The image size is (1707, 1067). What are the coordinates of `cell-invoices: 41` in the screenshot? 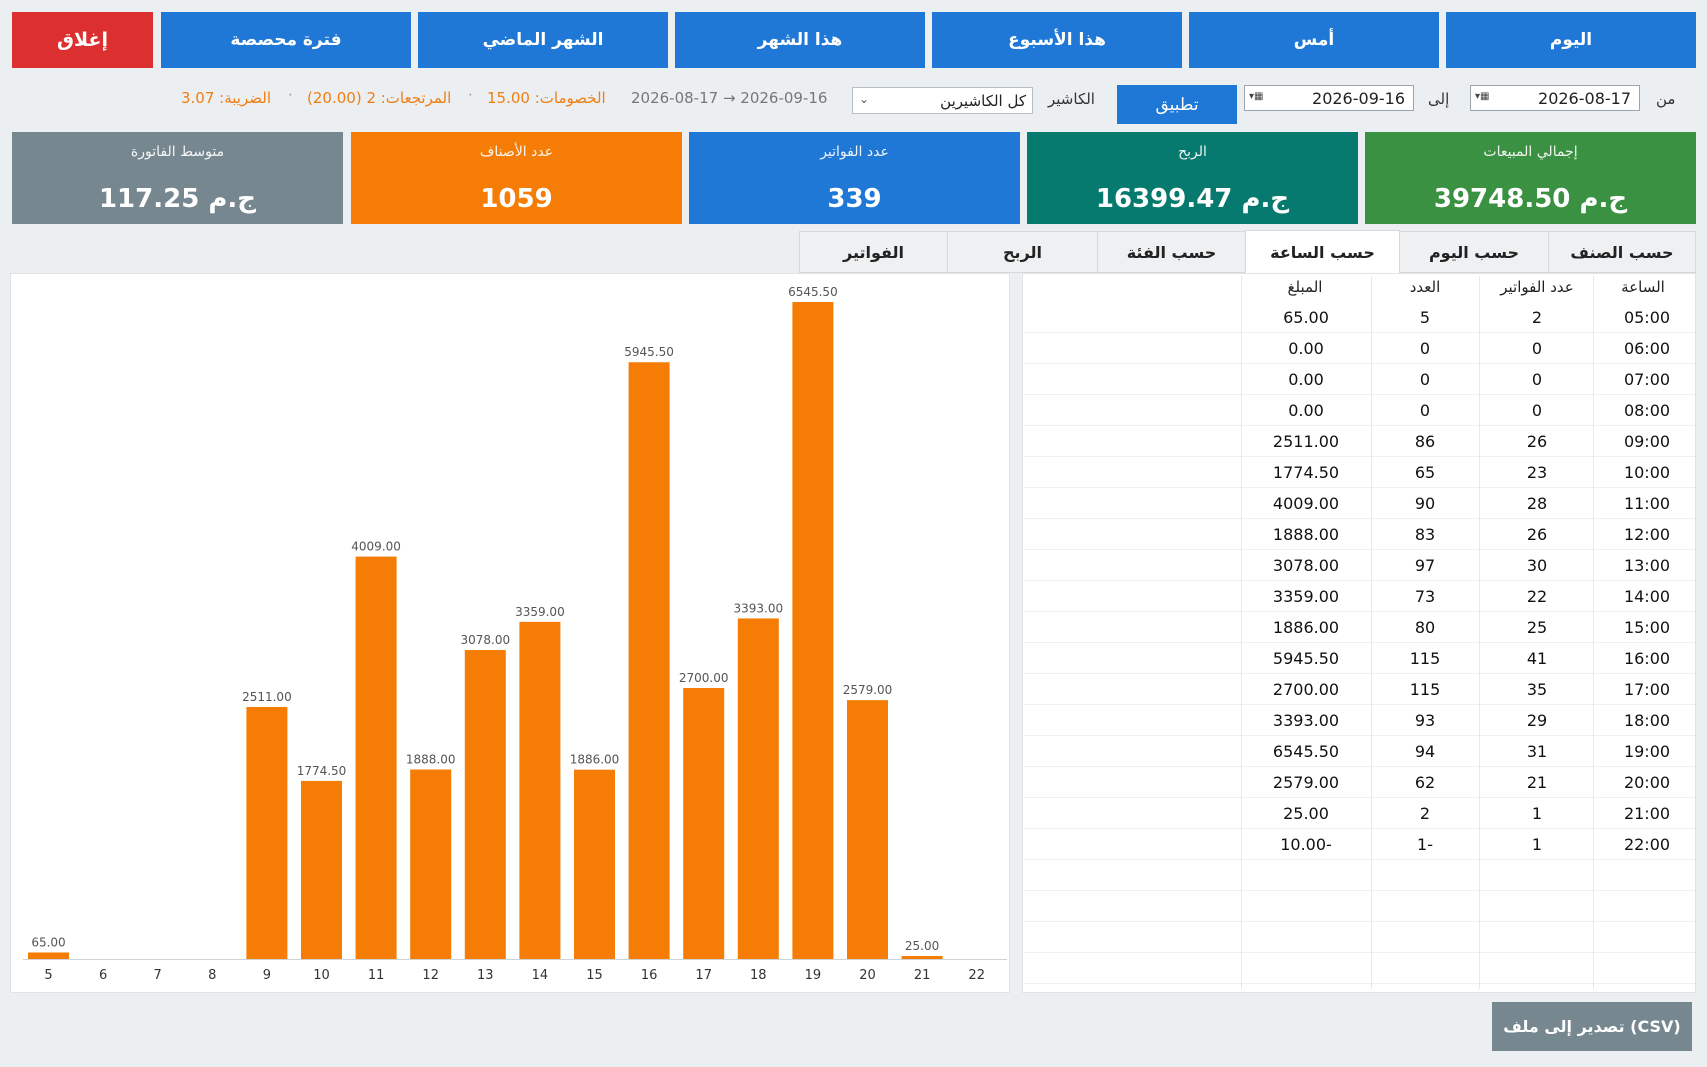 It's located at (1537, 658).